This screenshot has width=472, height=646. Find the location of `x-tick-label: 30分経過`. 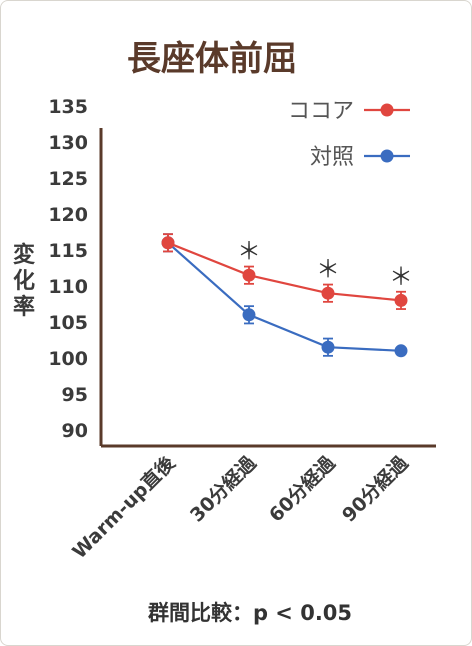

x-tick-label: 30分経過 is located at coordinates (223, 489).